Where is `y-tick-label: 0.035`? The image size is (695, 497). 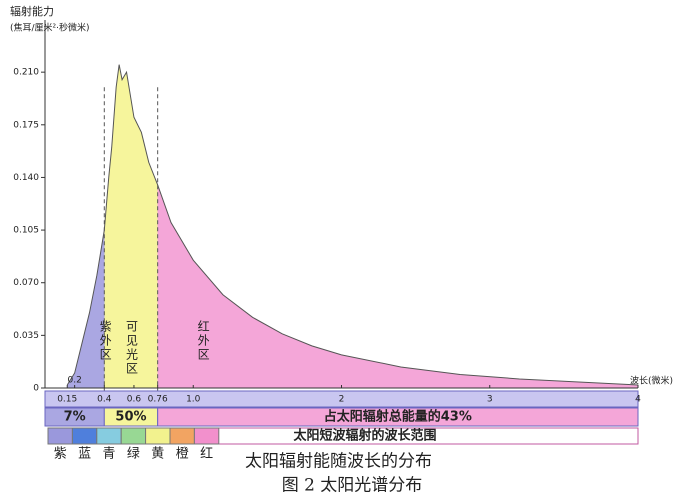 y-tick-label: 0.035 is located at coordinates (26, 336).